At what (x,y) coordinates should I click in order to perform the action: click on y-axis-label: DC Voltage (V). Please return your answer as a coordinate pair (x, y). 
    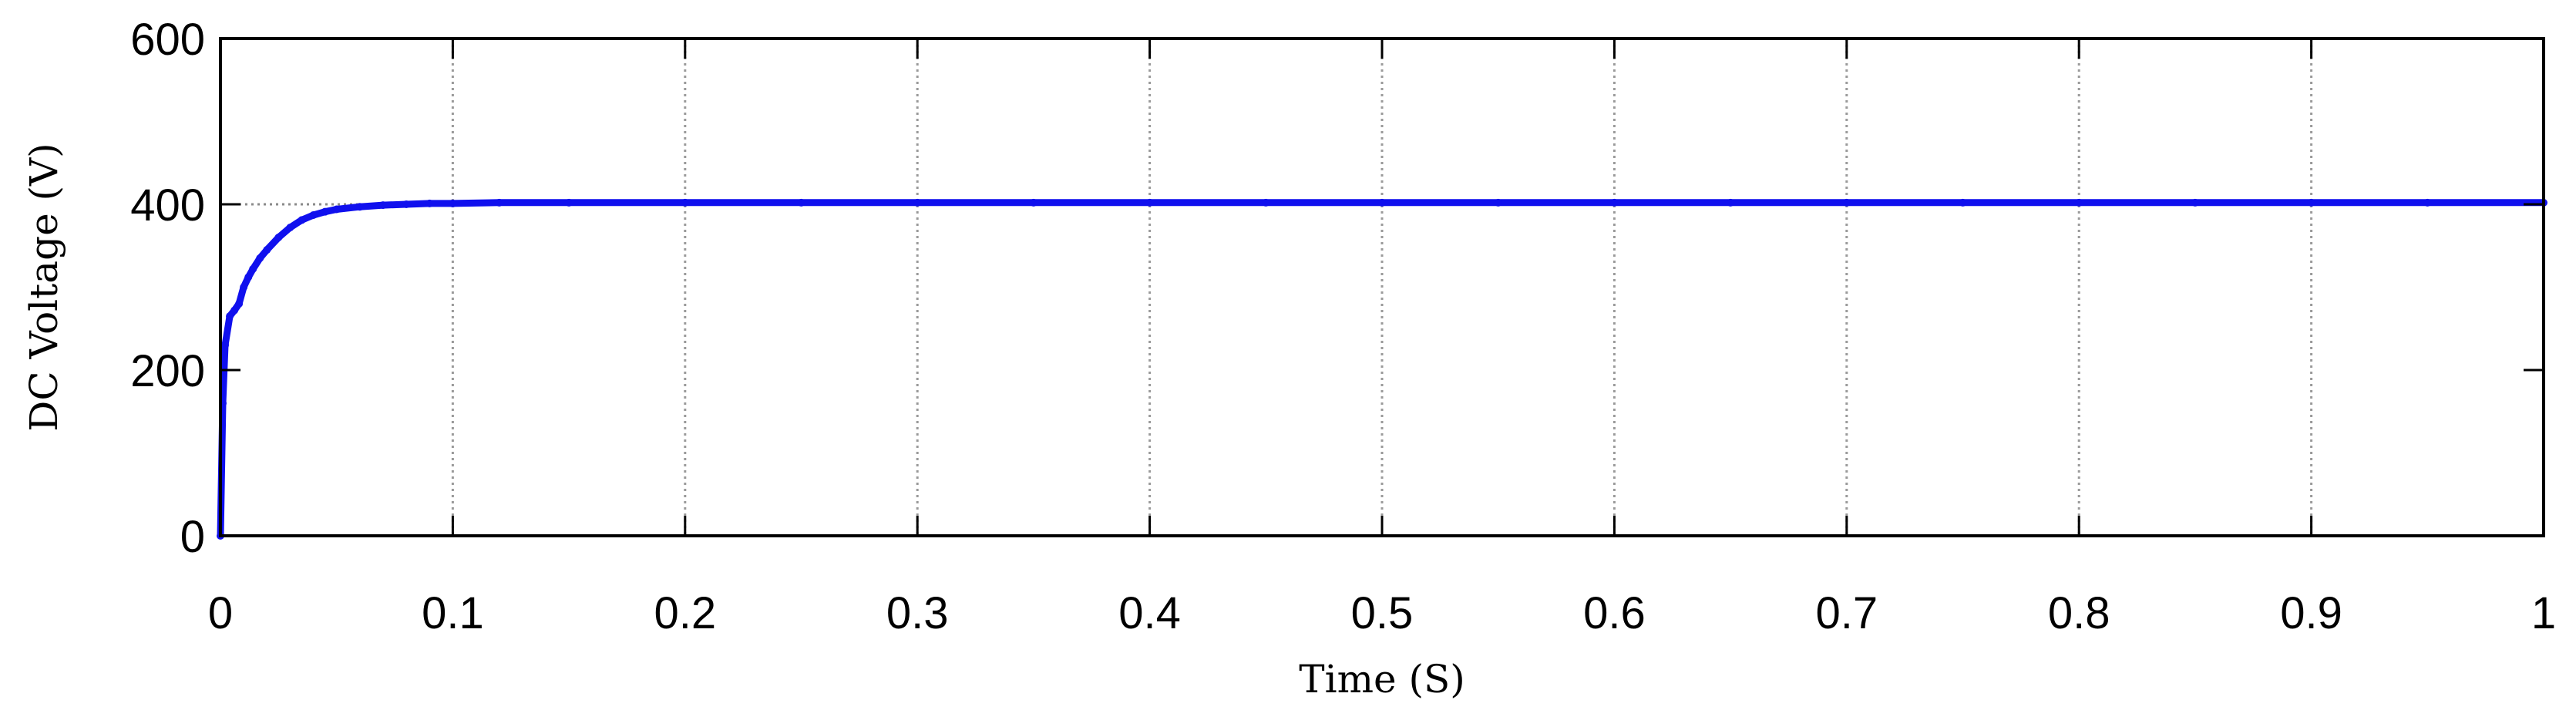
    Looking at the image, I should click on (44, 287).